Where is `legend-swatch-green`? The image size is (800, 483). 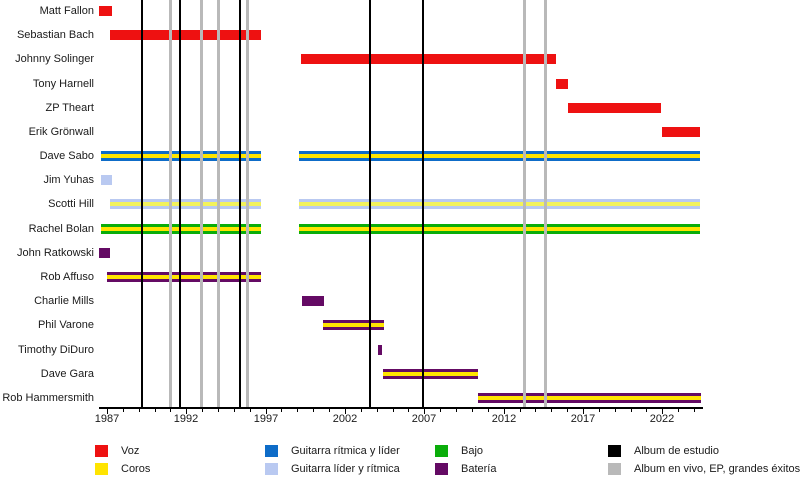
legend-swatch-green is located at coordinates (441, 451).